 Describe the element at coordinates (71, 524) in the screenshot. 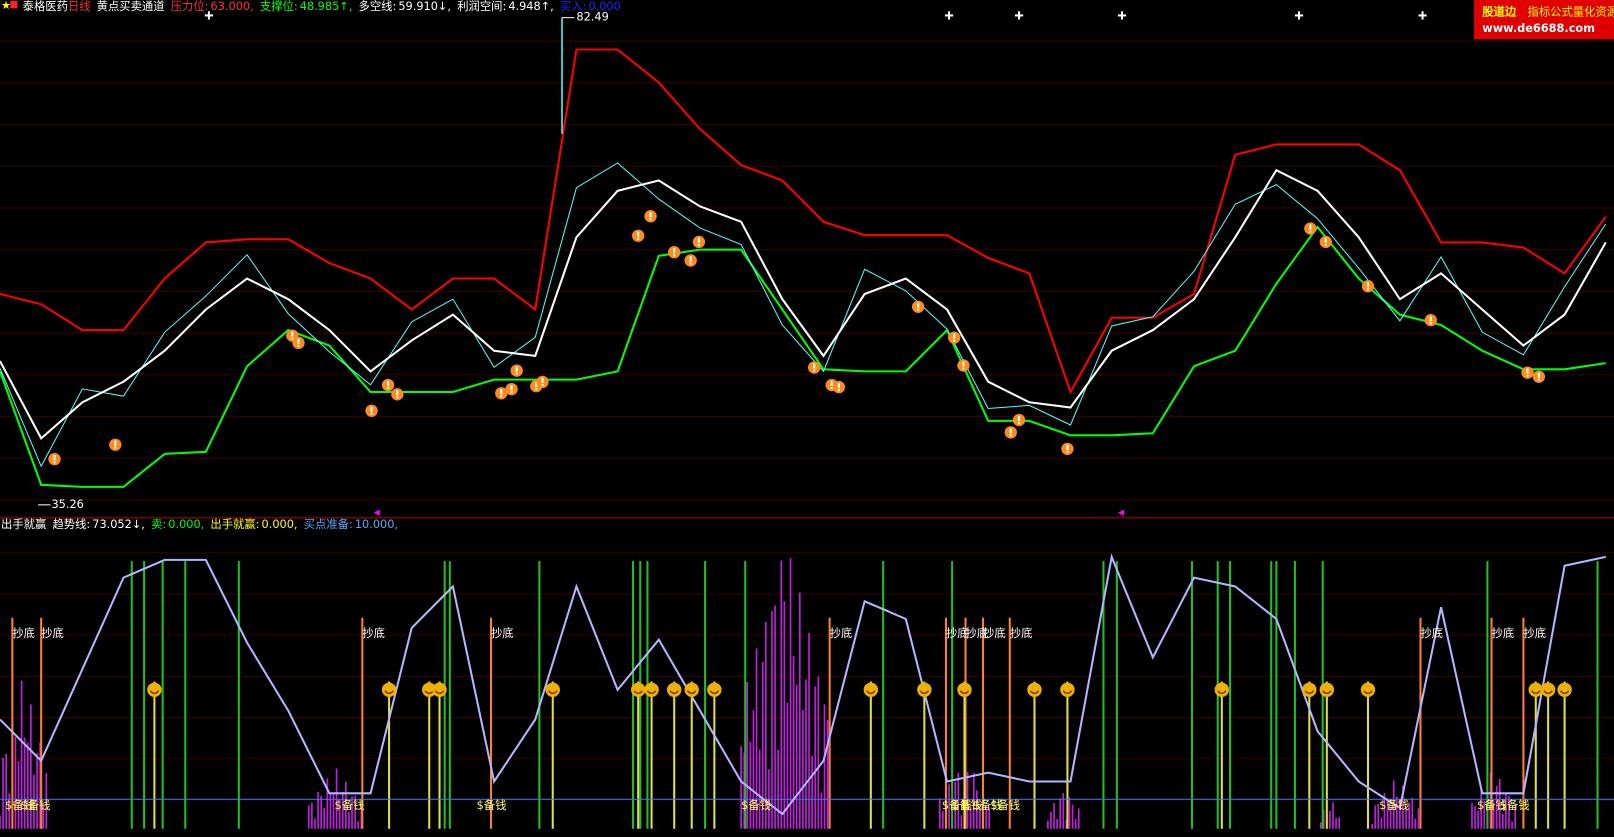

I see `readout-name: 趋势线:` at that location.